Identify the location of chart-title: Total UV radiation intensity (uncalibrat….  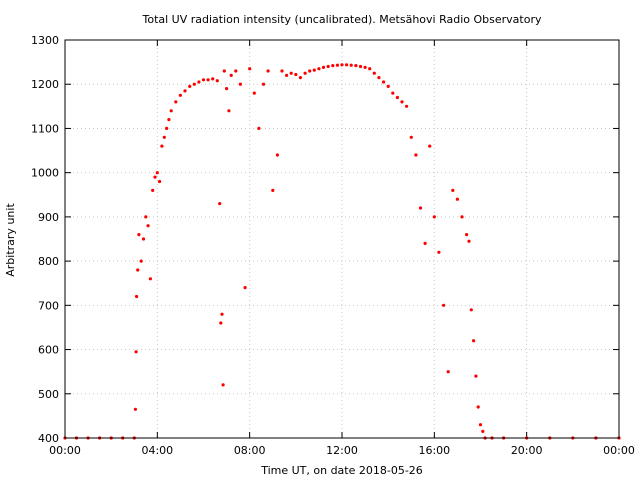
(342, 19).